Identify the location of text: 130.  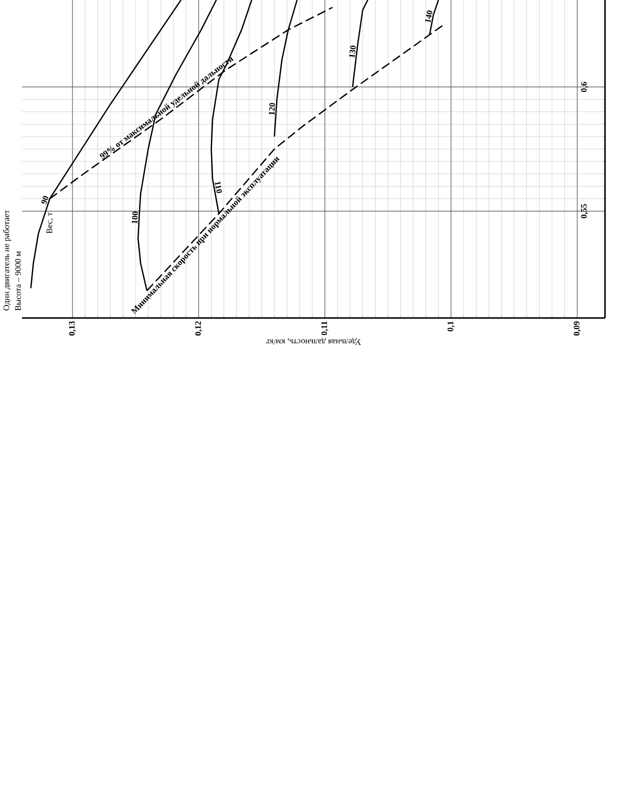
(352, 52).